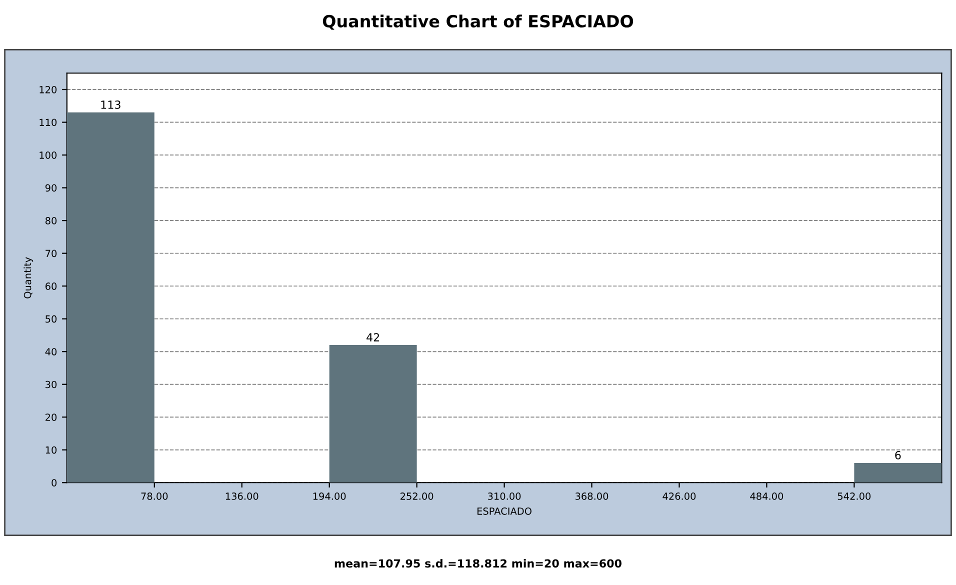 The height and width of the screenshot is (585, 956). I want to click on x-tick-label: 484.00, so click(767, 496).